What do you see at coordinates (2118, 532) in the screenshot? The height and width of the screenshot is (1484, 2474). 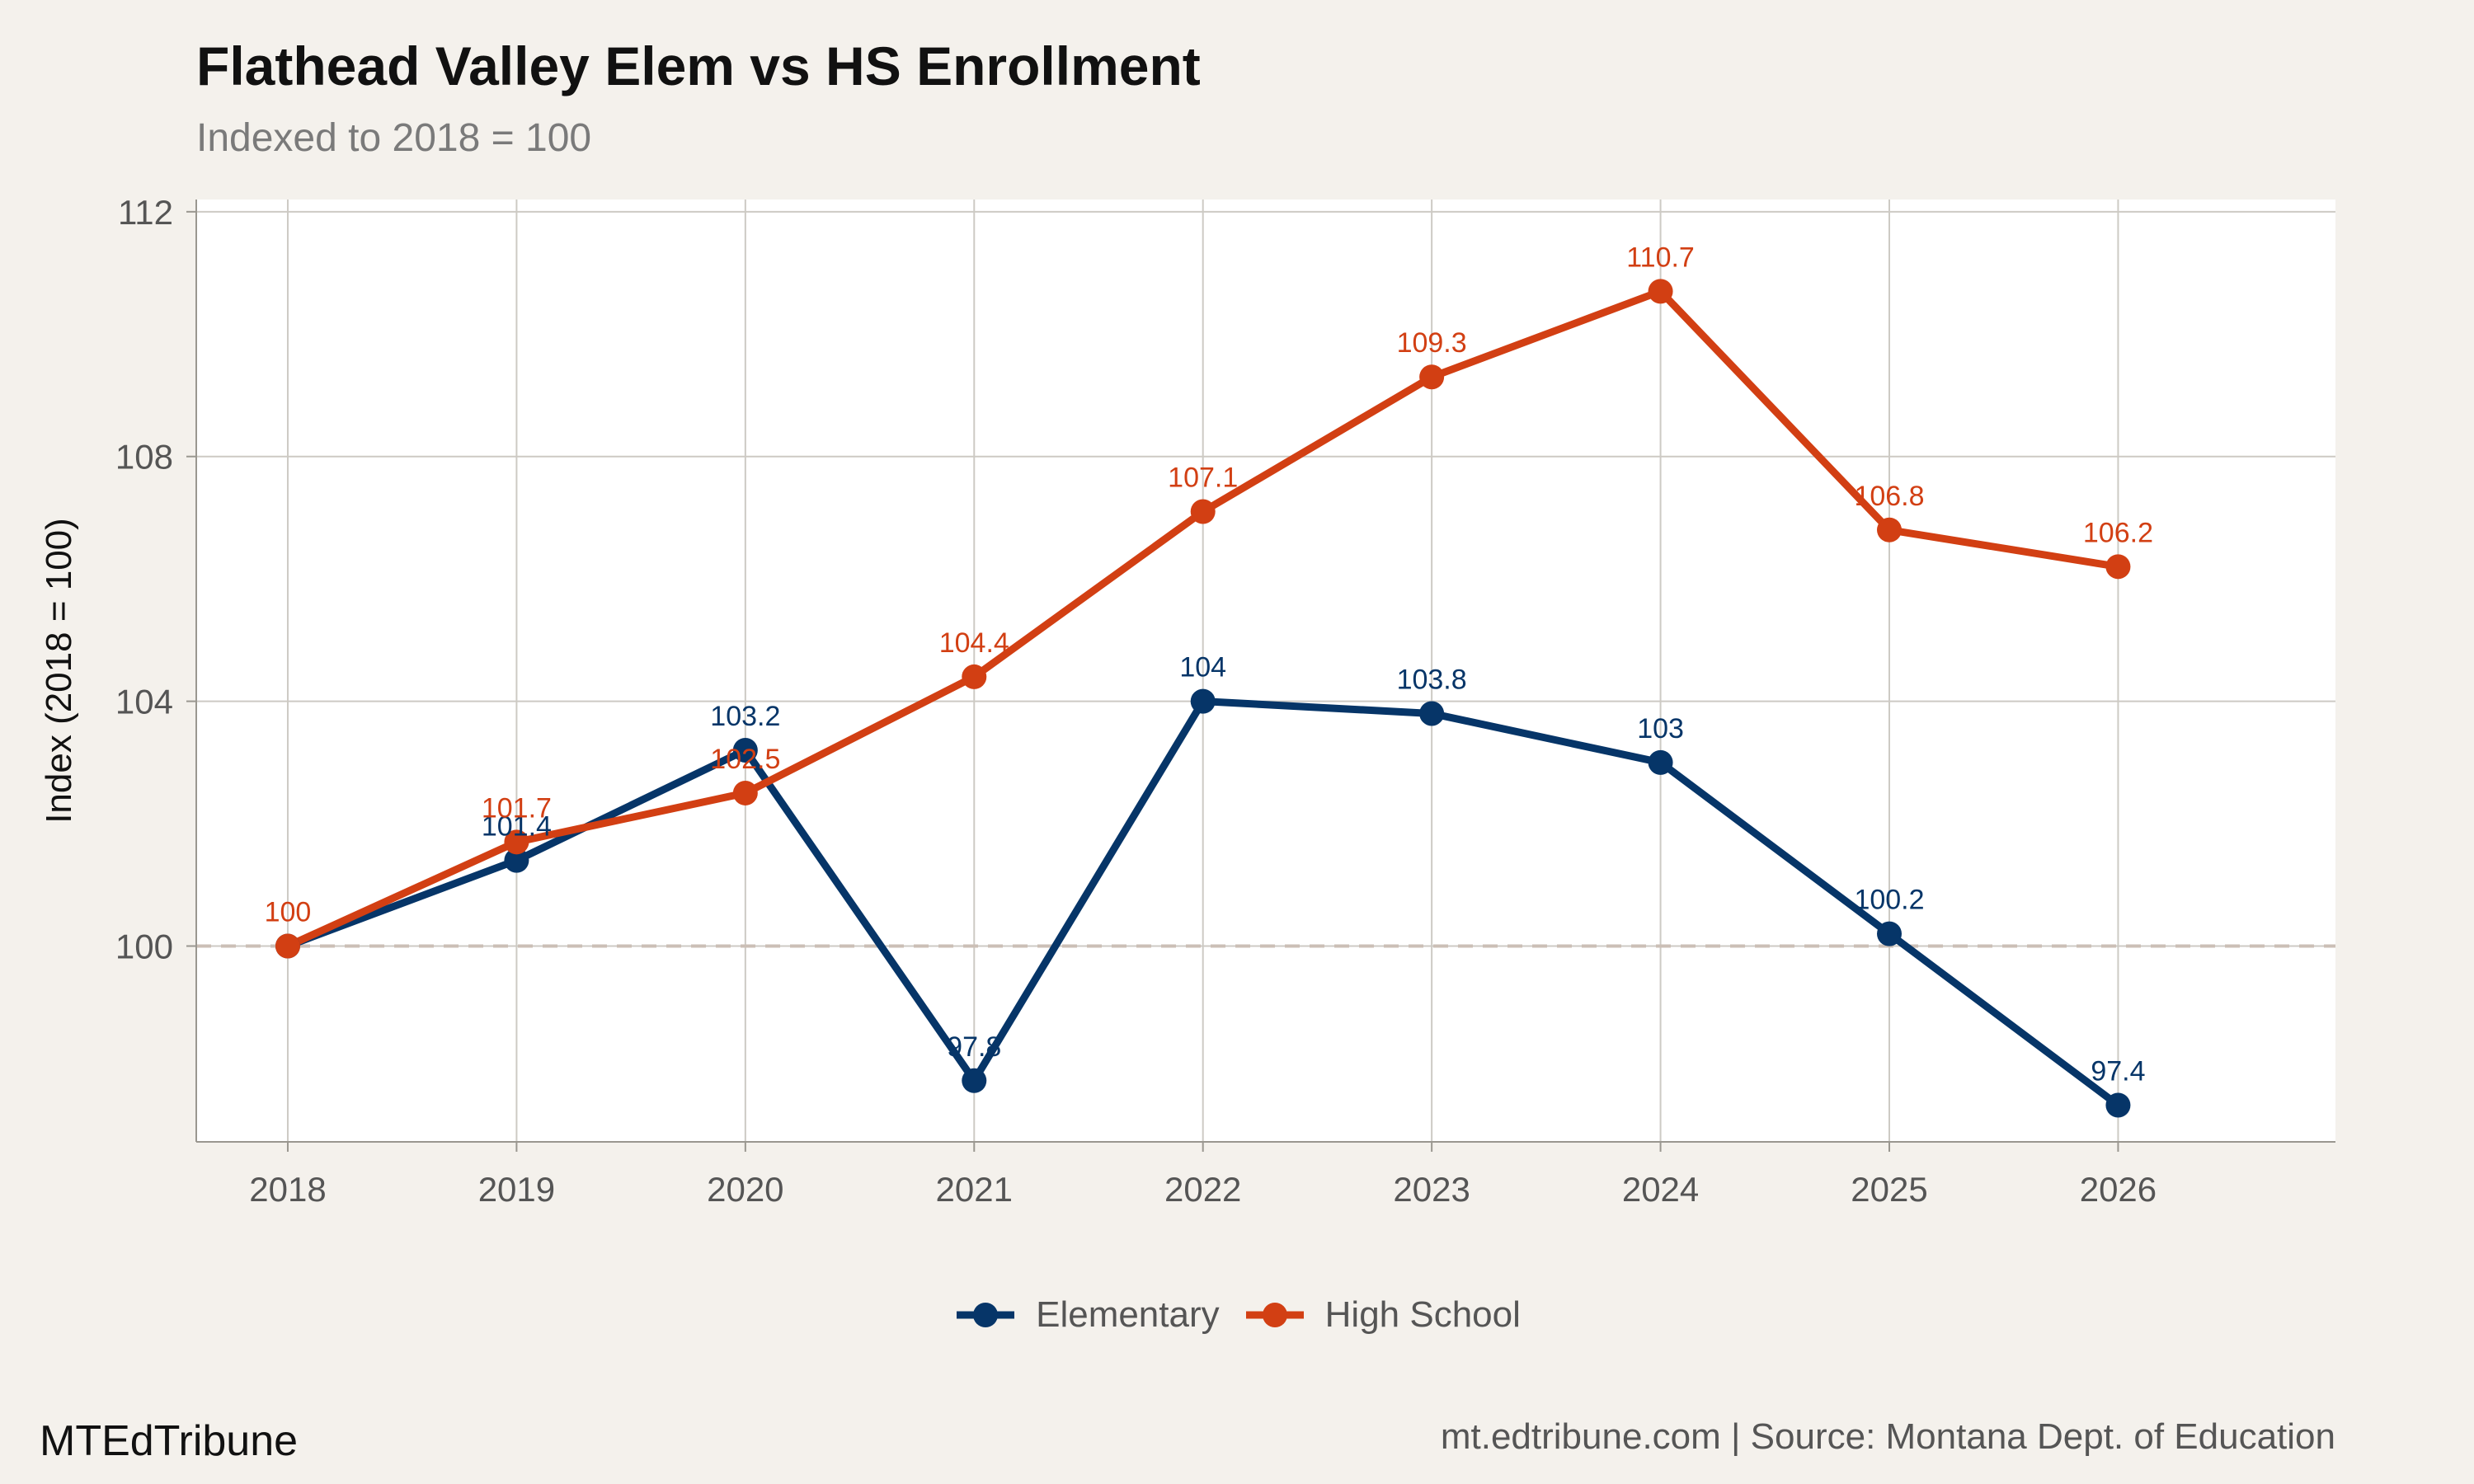 I see `data-label: 106.2` at bounding box center [2118, 532].